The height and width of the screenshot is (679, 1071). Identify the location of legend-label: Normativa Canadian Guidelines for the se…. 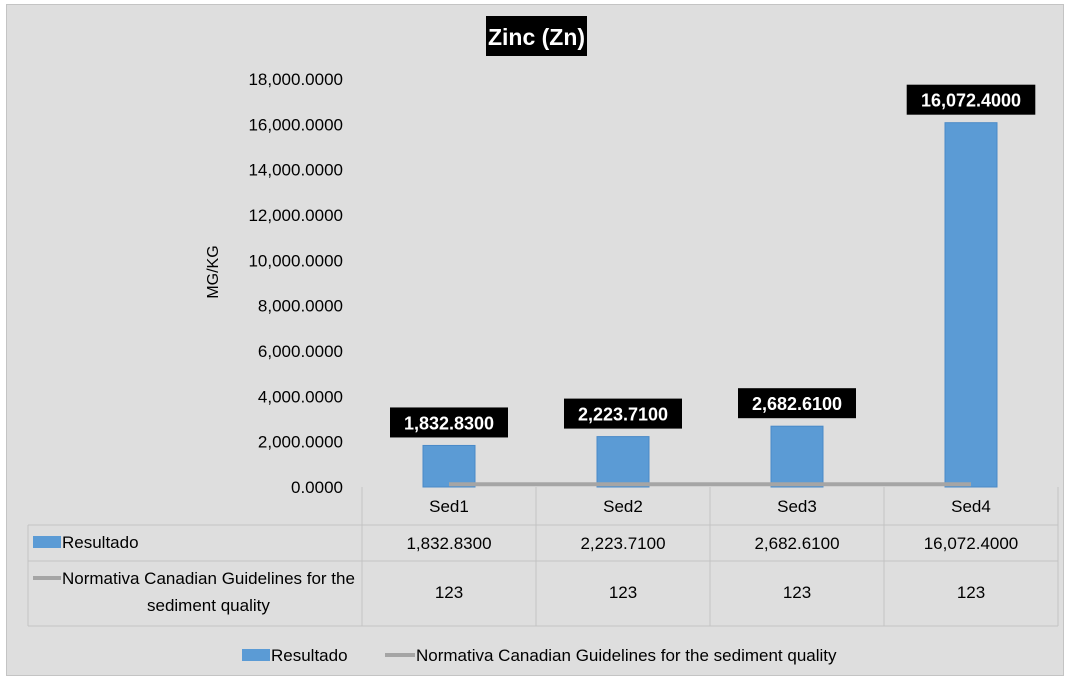
(626, 655).